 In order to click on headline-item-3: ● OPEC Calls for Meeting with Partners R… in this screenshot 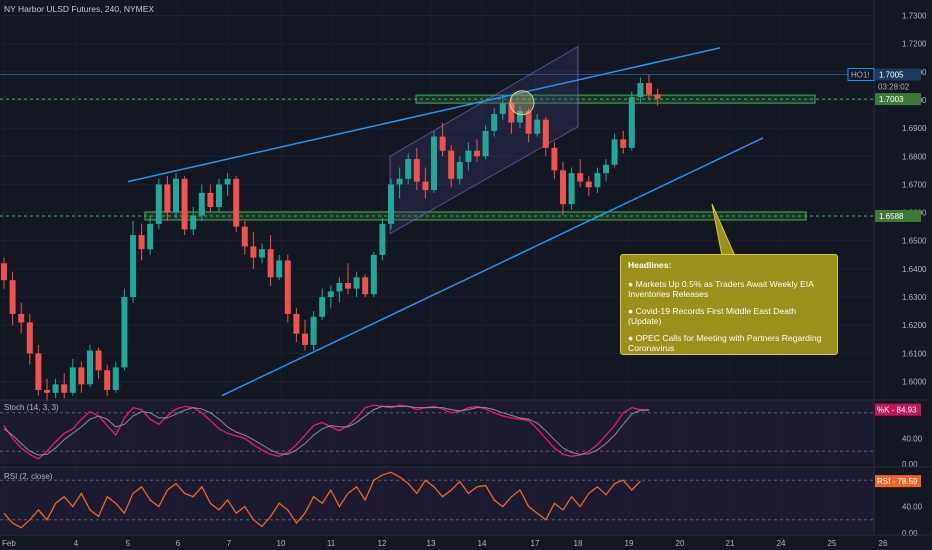, I will do `click(725, 343)`.